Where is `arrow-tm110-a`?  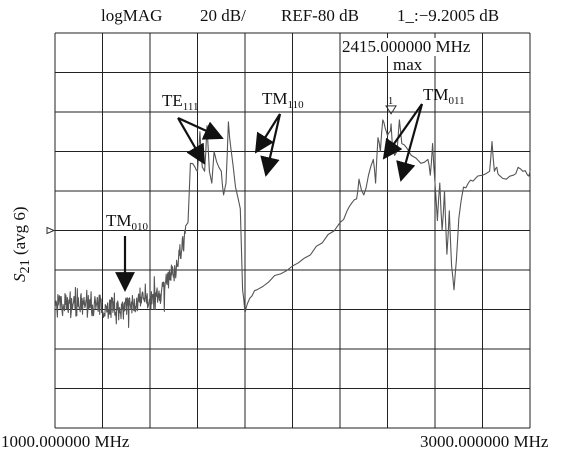 arrow-tm110-a is located at coordinates (267, 133).